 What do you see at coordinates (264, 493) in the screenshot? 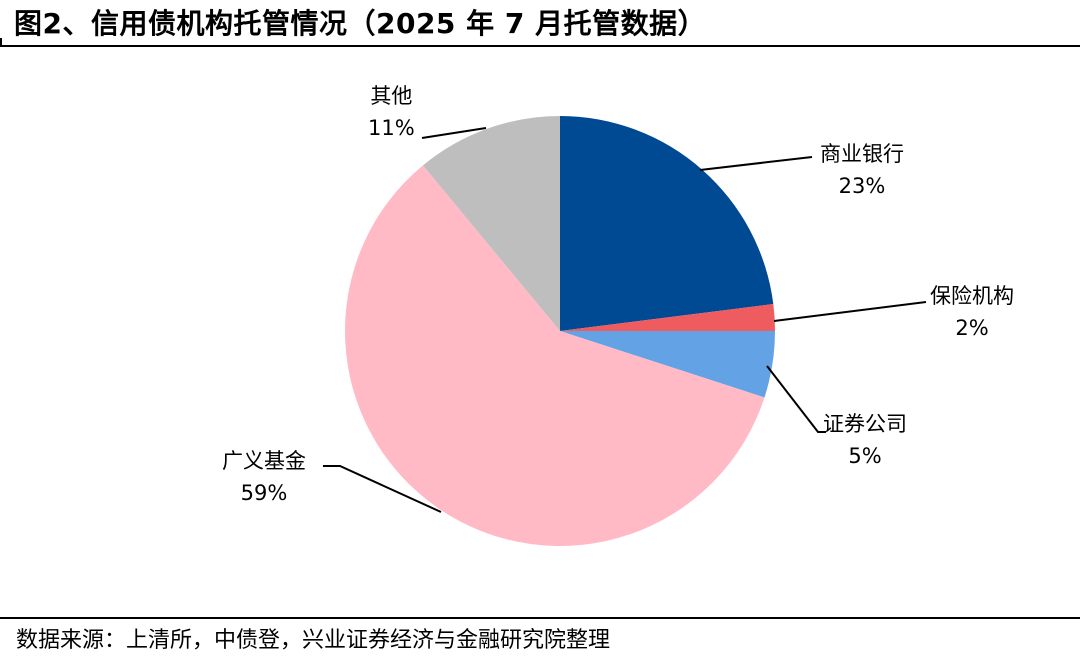
I see `slice-value: 59%` at bounding box center [264, 493].